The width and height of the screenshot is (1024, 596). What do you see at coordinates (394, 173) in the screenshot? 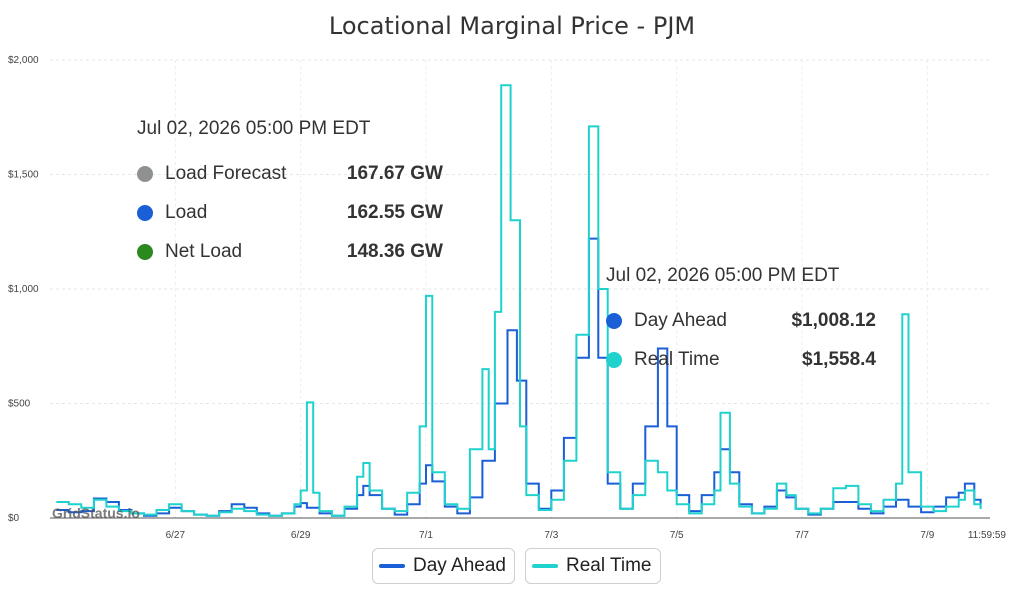
I see `load-forecast-value: 167.67 GW` at bounding box center [394, 173].